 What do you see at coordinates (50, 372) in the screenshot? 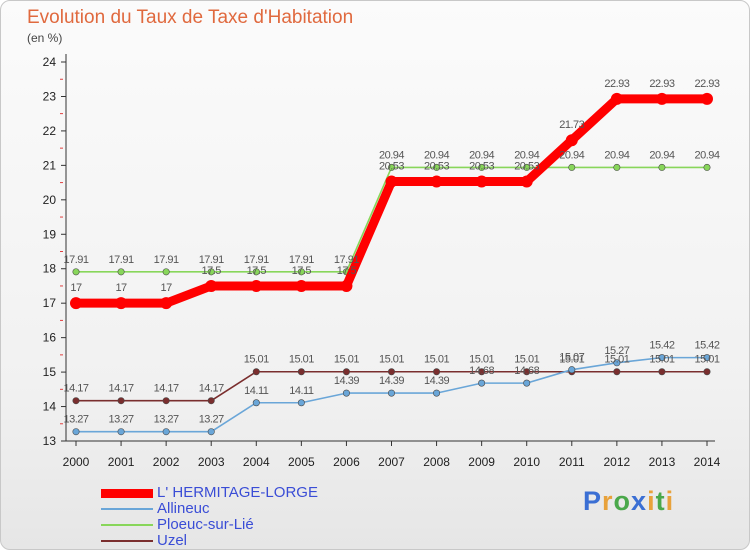
I see `y-tick-label: 15` at bounding box center [50, 372].